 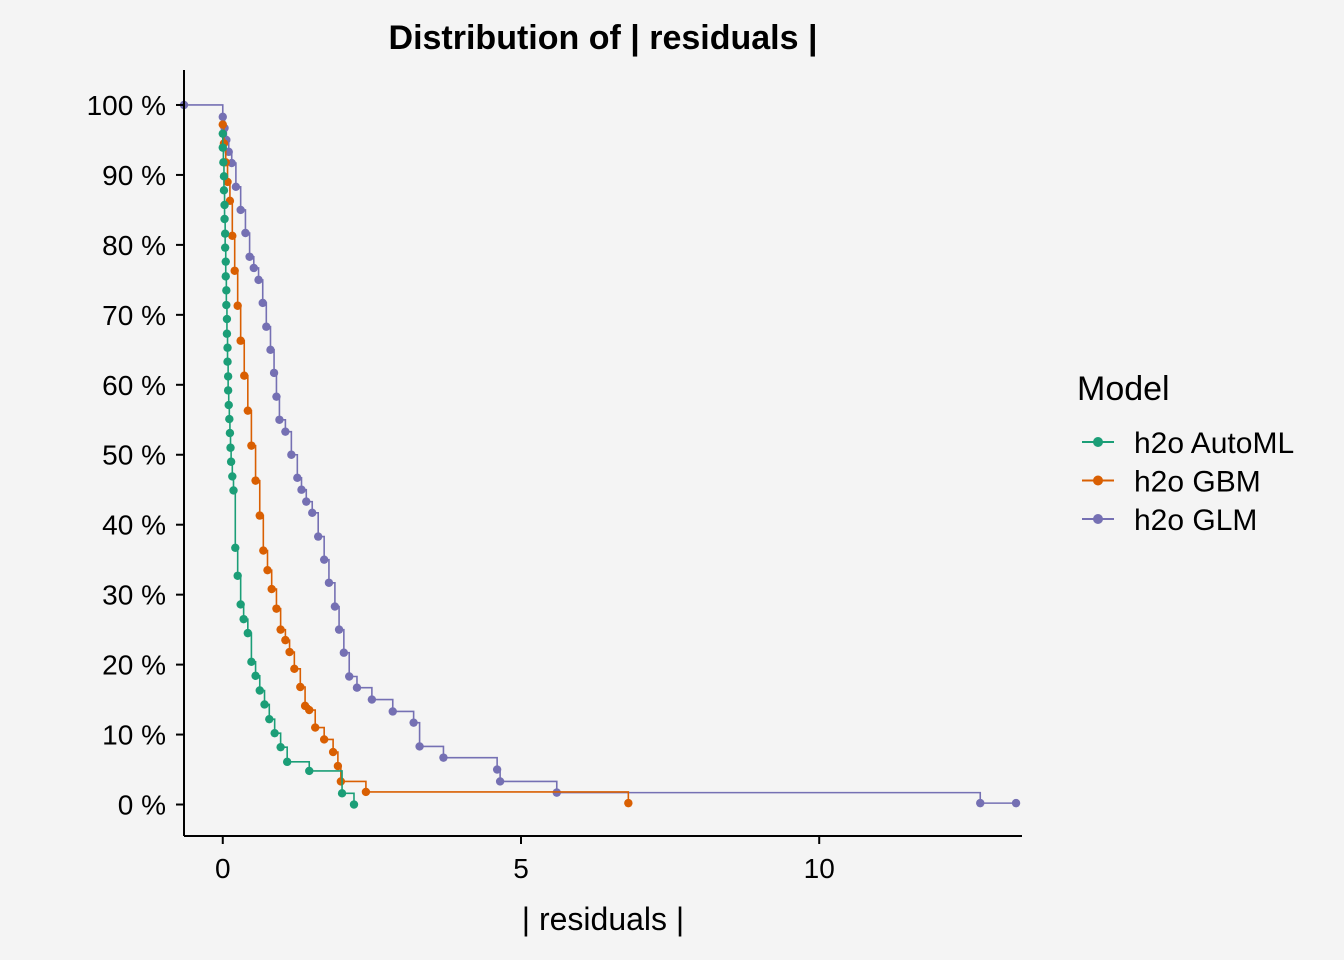 I want to click on legend-label: h2o AutoML, so click(x=1214, y=443).